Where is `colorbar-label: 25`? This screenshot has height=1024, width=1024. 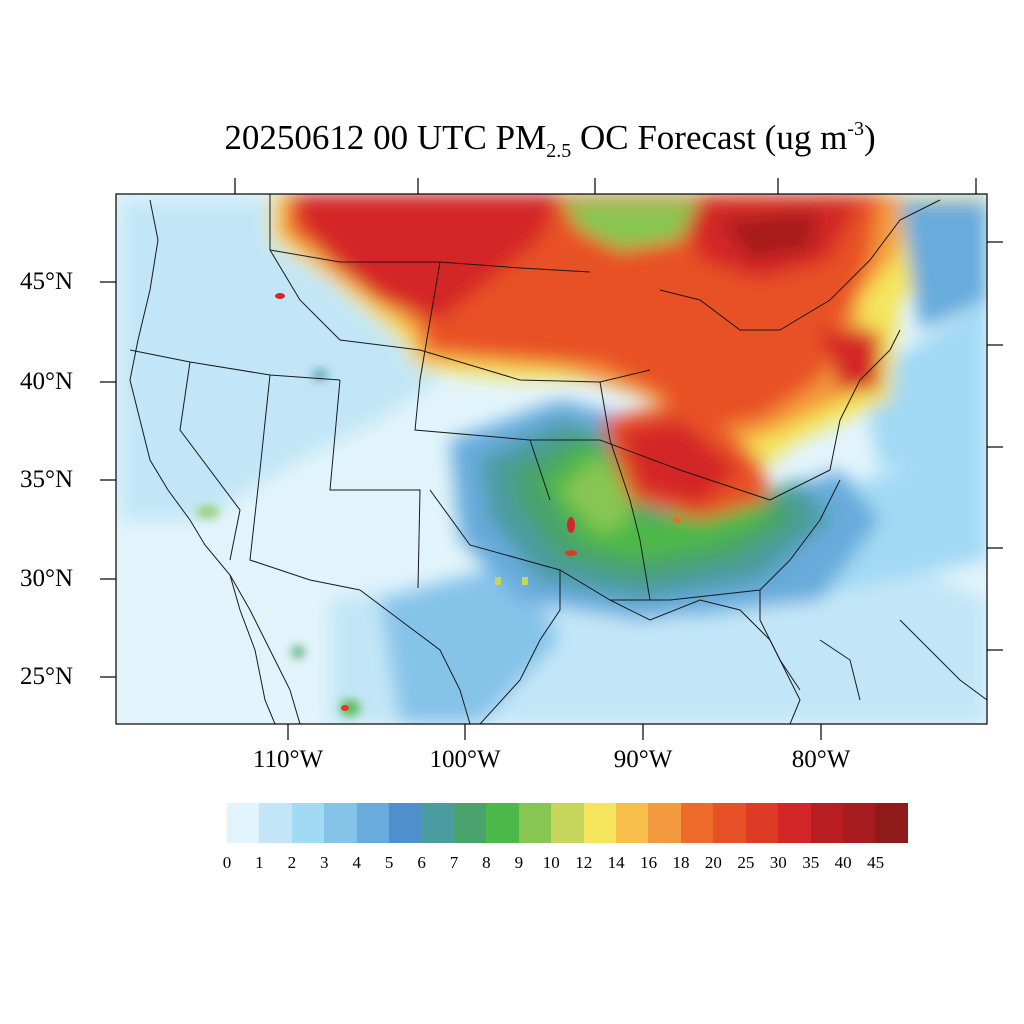 colorbar-label: 25 is located at coordinates (746, 862).